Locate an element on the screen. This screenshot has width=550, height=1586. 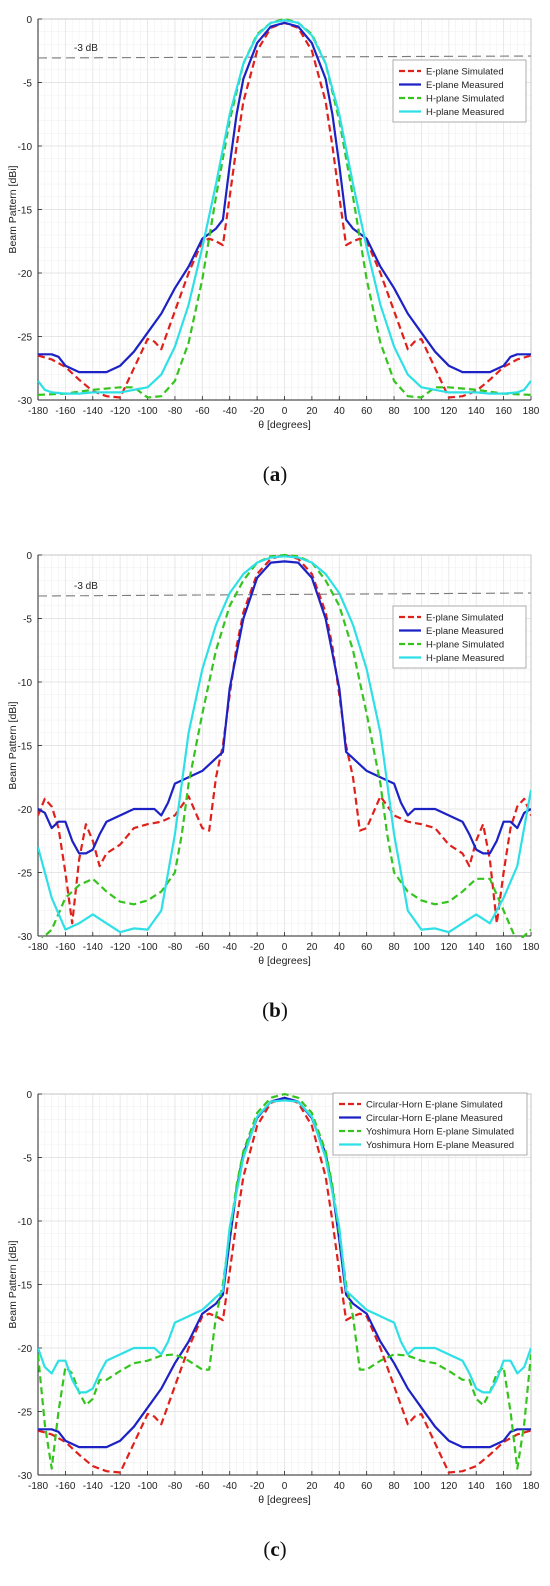
legend-label: H-plane Simulated is located at coordinates (465, 645).